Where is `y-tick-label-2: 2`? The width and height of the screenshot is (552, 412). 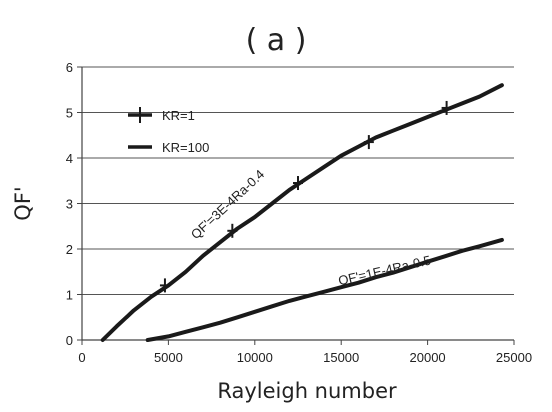
y-tick-label-2: 2 is located at coordinates (69, 249).